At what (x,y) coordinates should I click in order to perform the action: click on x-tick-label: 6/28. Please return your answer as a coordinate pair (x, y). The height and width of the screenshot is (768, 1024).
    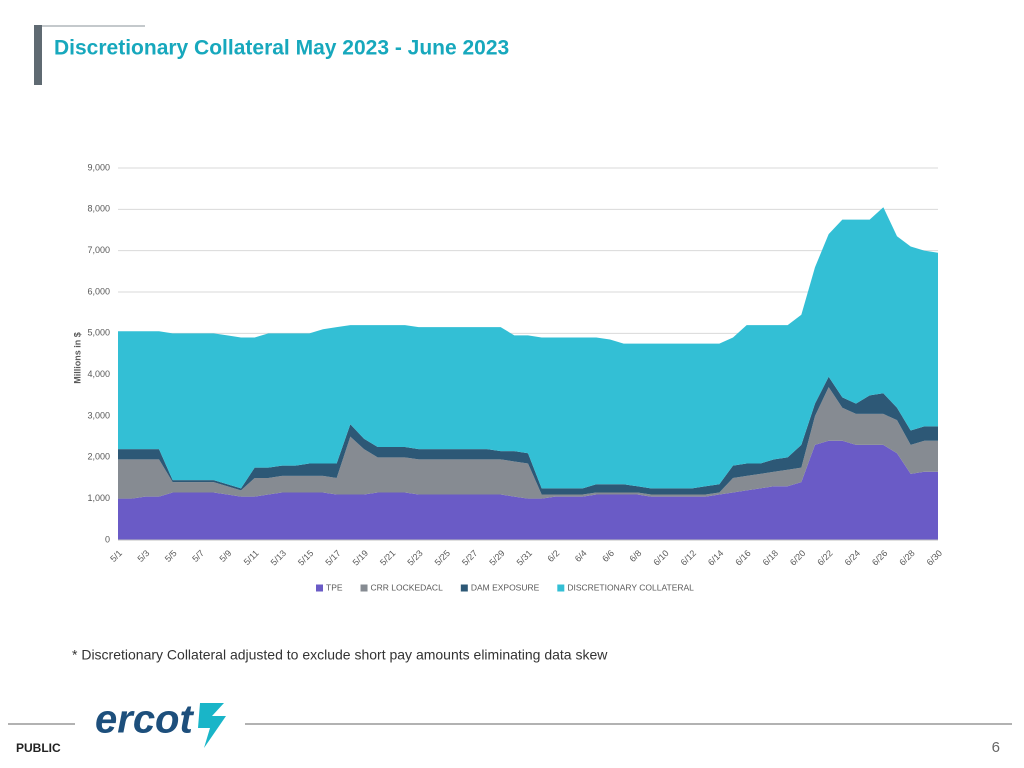
    Looking at the image, I should click on (906, 557).